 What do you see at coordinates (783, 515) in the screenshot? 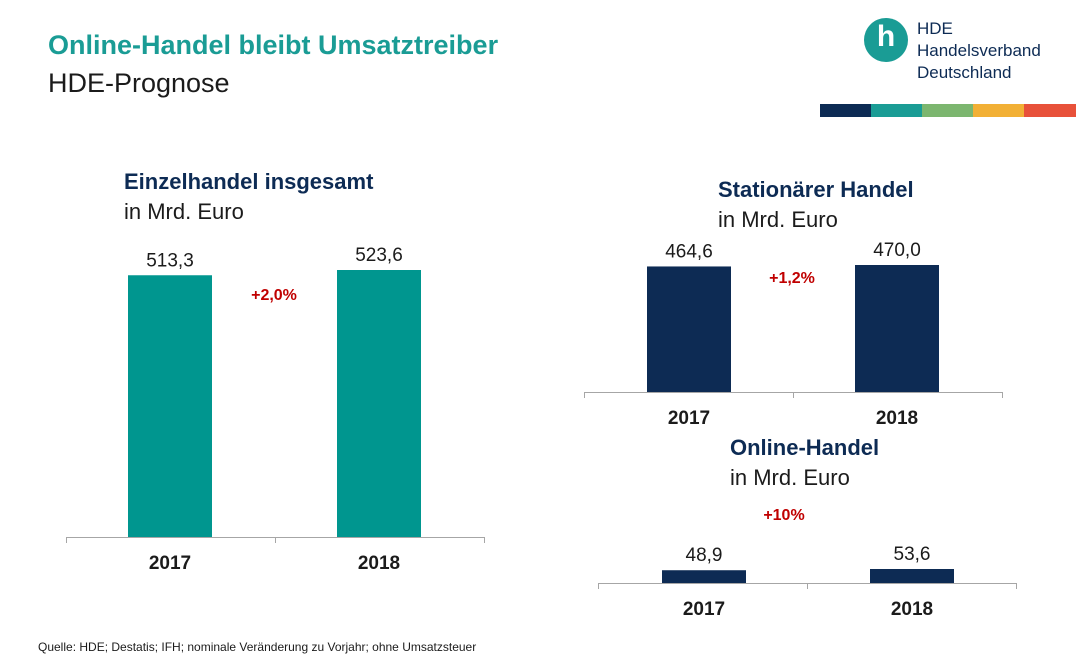
I see `change-label: +10%` at bounding box center [783, 515].